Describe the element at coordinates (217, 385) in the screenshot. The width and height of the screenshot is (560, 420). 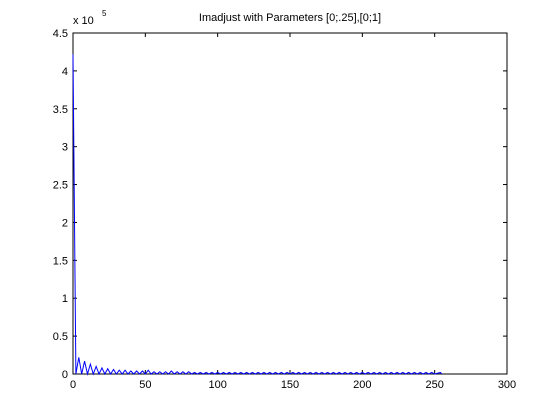
I see `x-tick-label: 100` at that location.